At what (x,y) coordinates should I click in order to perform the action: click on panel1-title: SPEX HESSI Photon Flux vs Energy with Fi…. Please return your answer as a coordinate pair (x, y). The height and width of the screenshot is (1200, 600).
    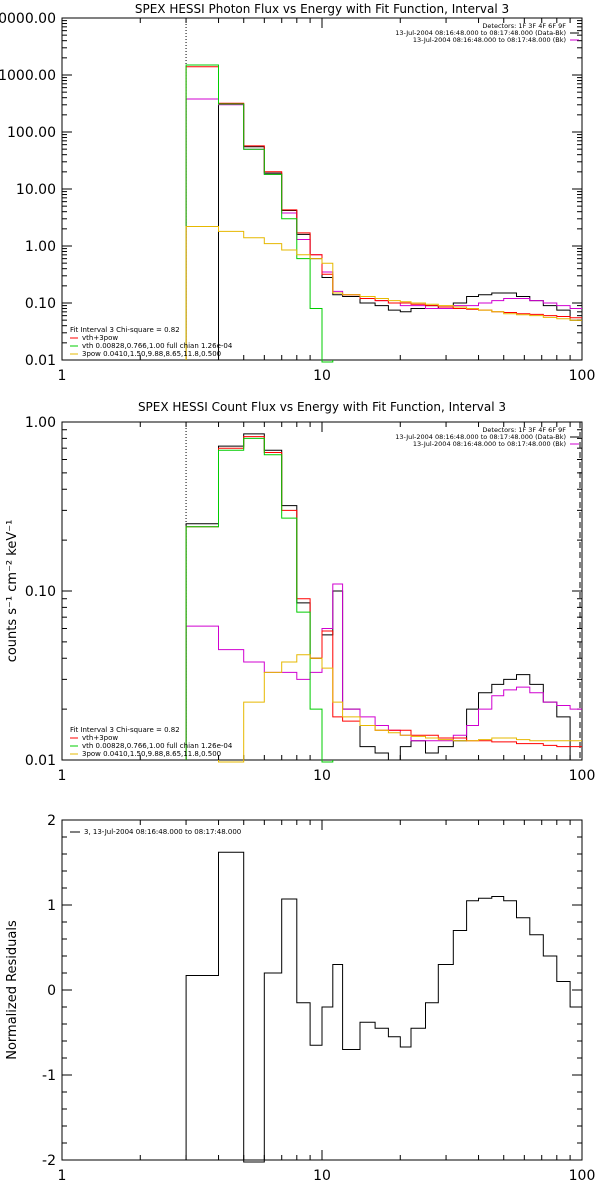
    Looking at the image, I should click on (322, 9).